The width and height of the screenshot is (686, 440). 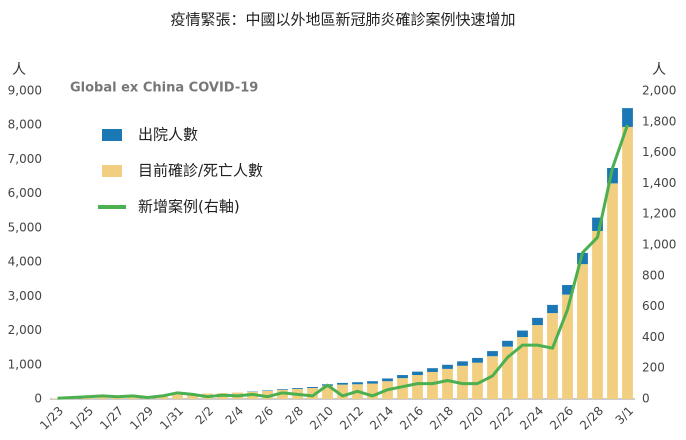 I want to click on x-tick-label: 1/31, so click(x=171, y=418).